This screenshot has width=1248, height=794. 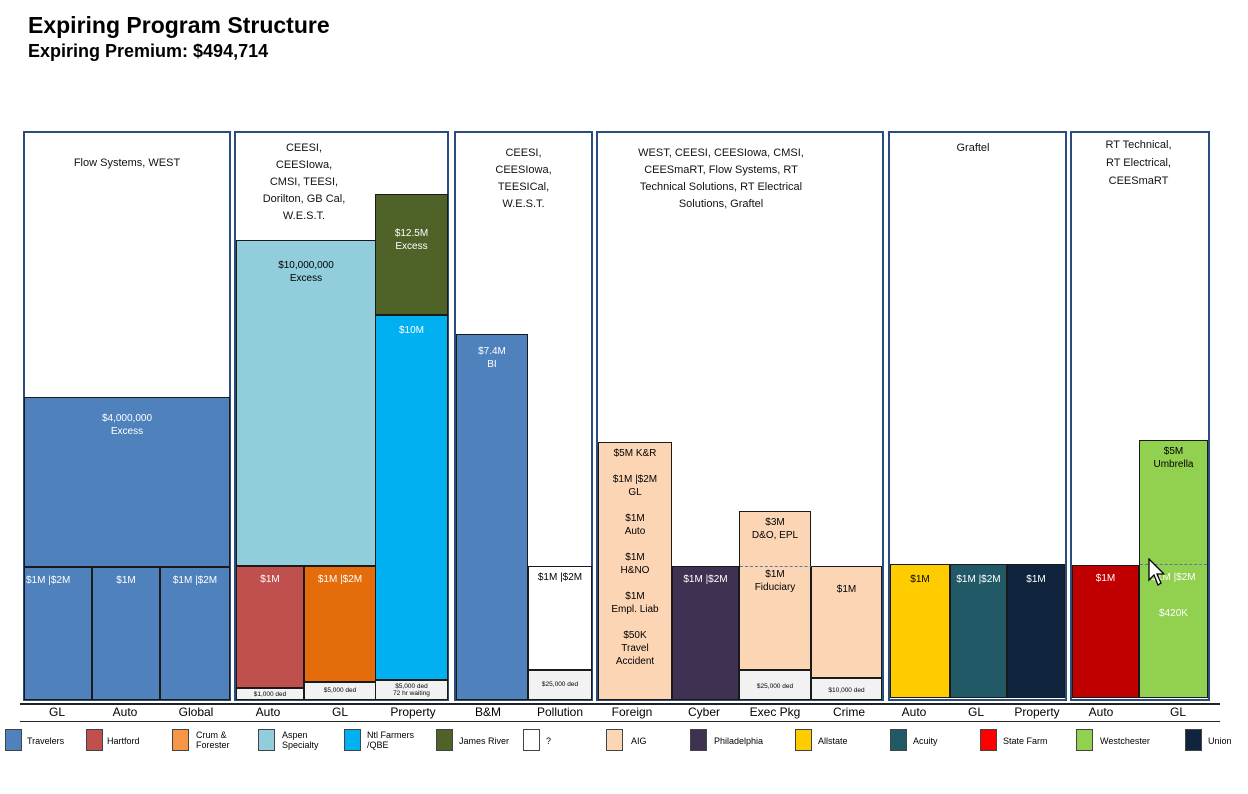 What do you see at coordinates (775, 712) in the screenshot?
I see `axis-label: Exec Pkg` at bounding box center [775, 712].